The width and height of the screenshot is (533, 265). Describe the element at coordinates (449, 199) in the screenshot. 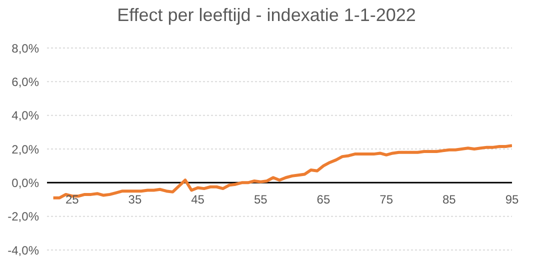

I see `x-tick-label: 85` at that location.